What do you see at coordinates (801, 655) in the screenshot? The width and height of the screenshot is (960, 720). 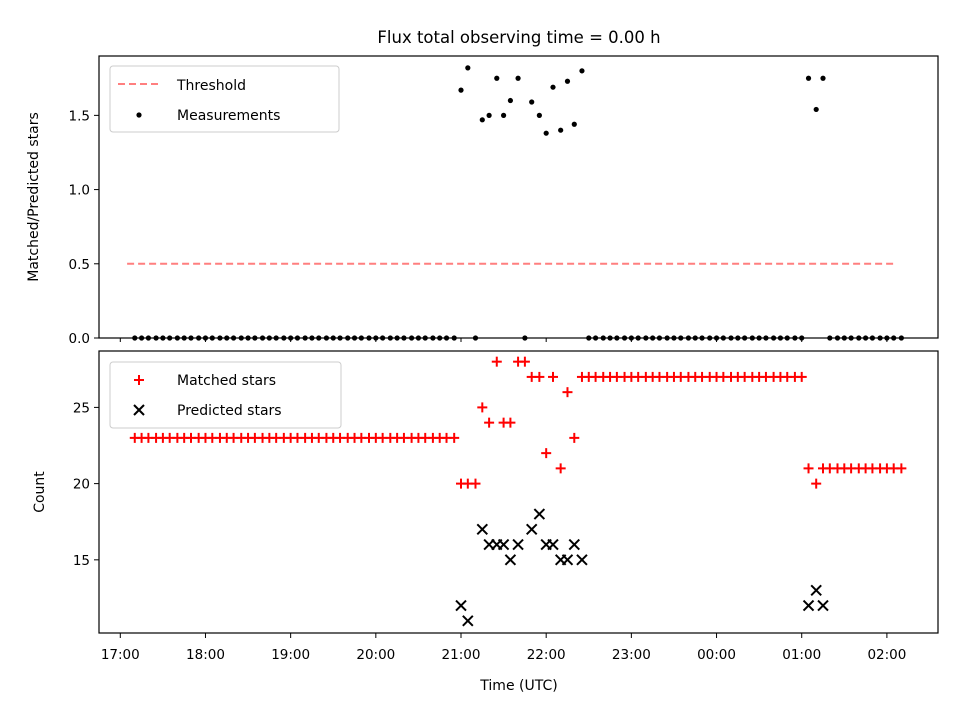 I see `x-tick-label: 01:00` at bounding box center [801, 655].